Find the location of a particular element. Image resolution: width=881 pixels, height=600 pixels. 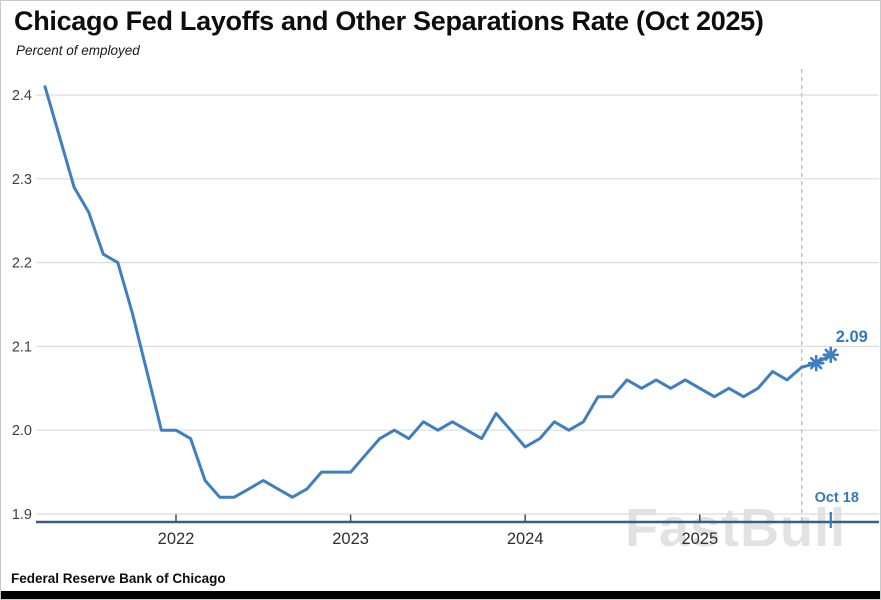

source-attribution: Federal Reserve Bank of Chicago is located at coordinates (118, 578).